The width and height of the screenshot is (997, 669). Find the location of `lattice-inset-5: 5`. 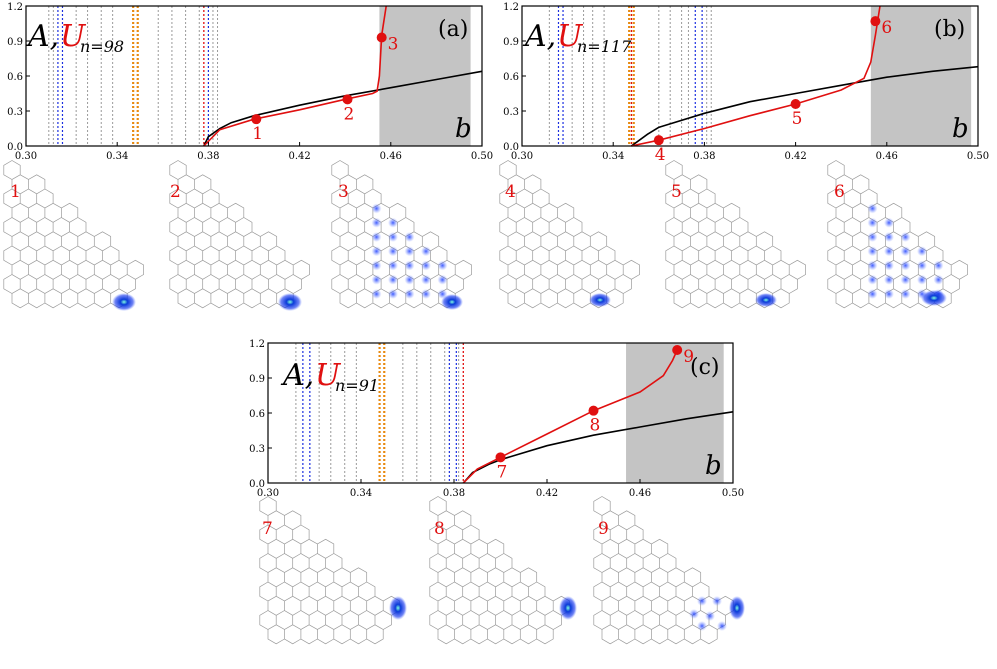

lattice-inset-5: 5 is located at coordinates (735, 234).